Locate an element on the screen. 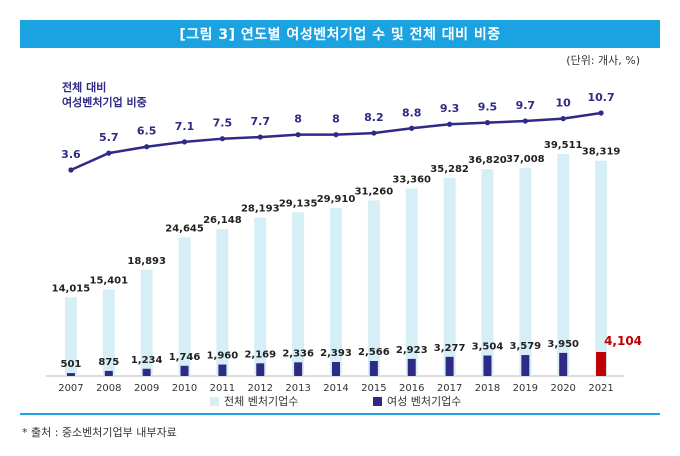 The height and width of the screenshot is (456, 680). x-tick-label: 2012 is located at coordinates (260, 388).